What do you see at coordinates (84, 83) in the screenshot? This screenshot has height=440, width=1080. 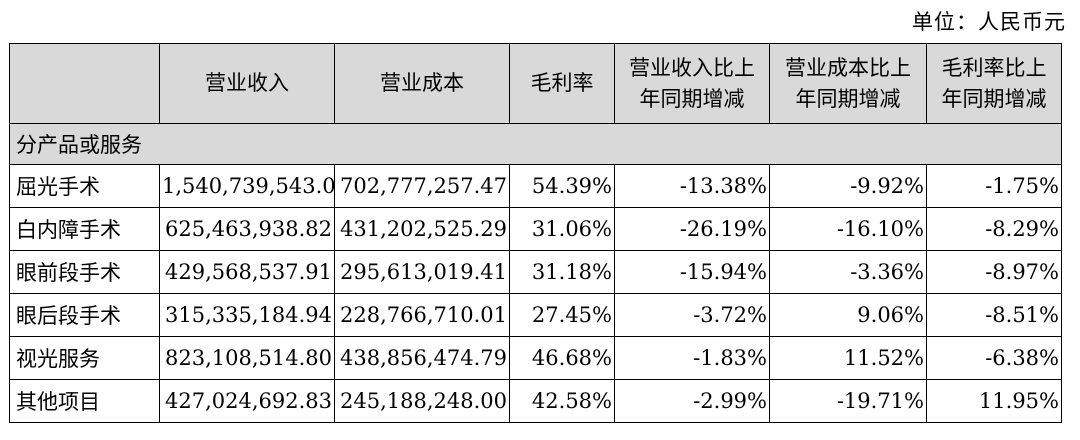 I see `header-empty-cell` at bounding box center [84, 83].